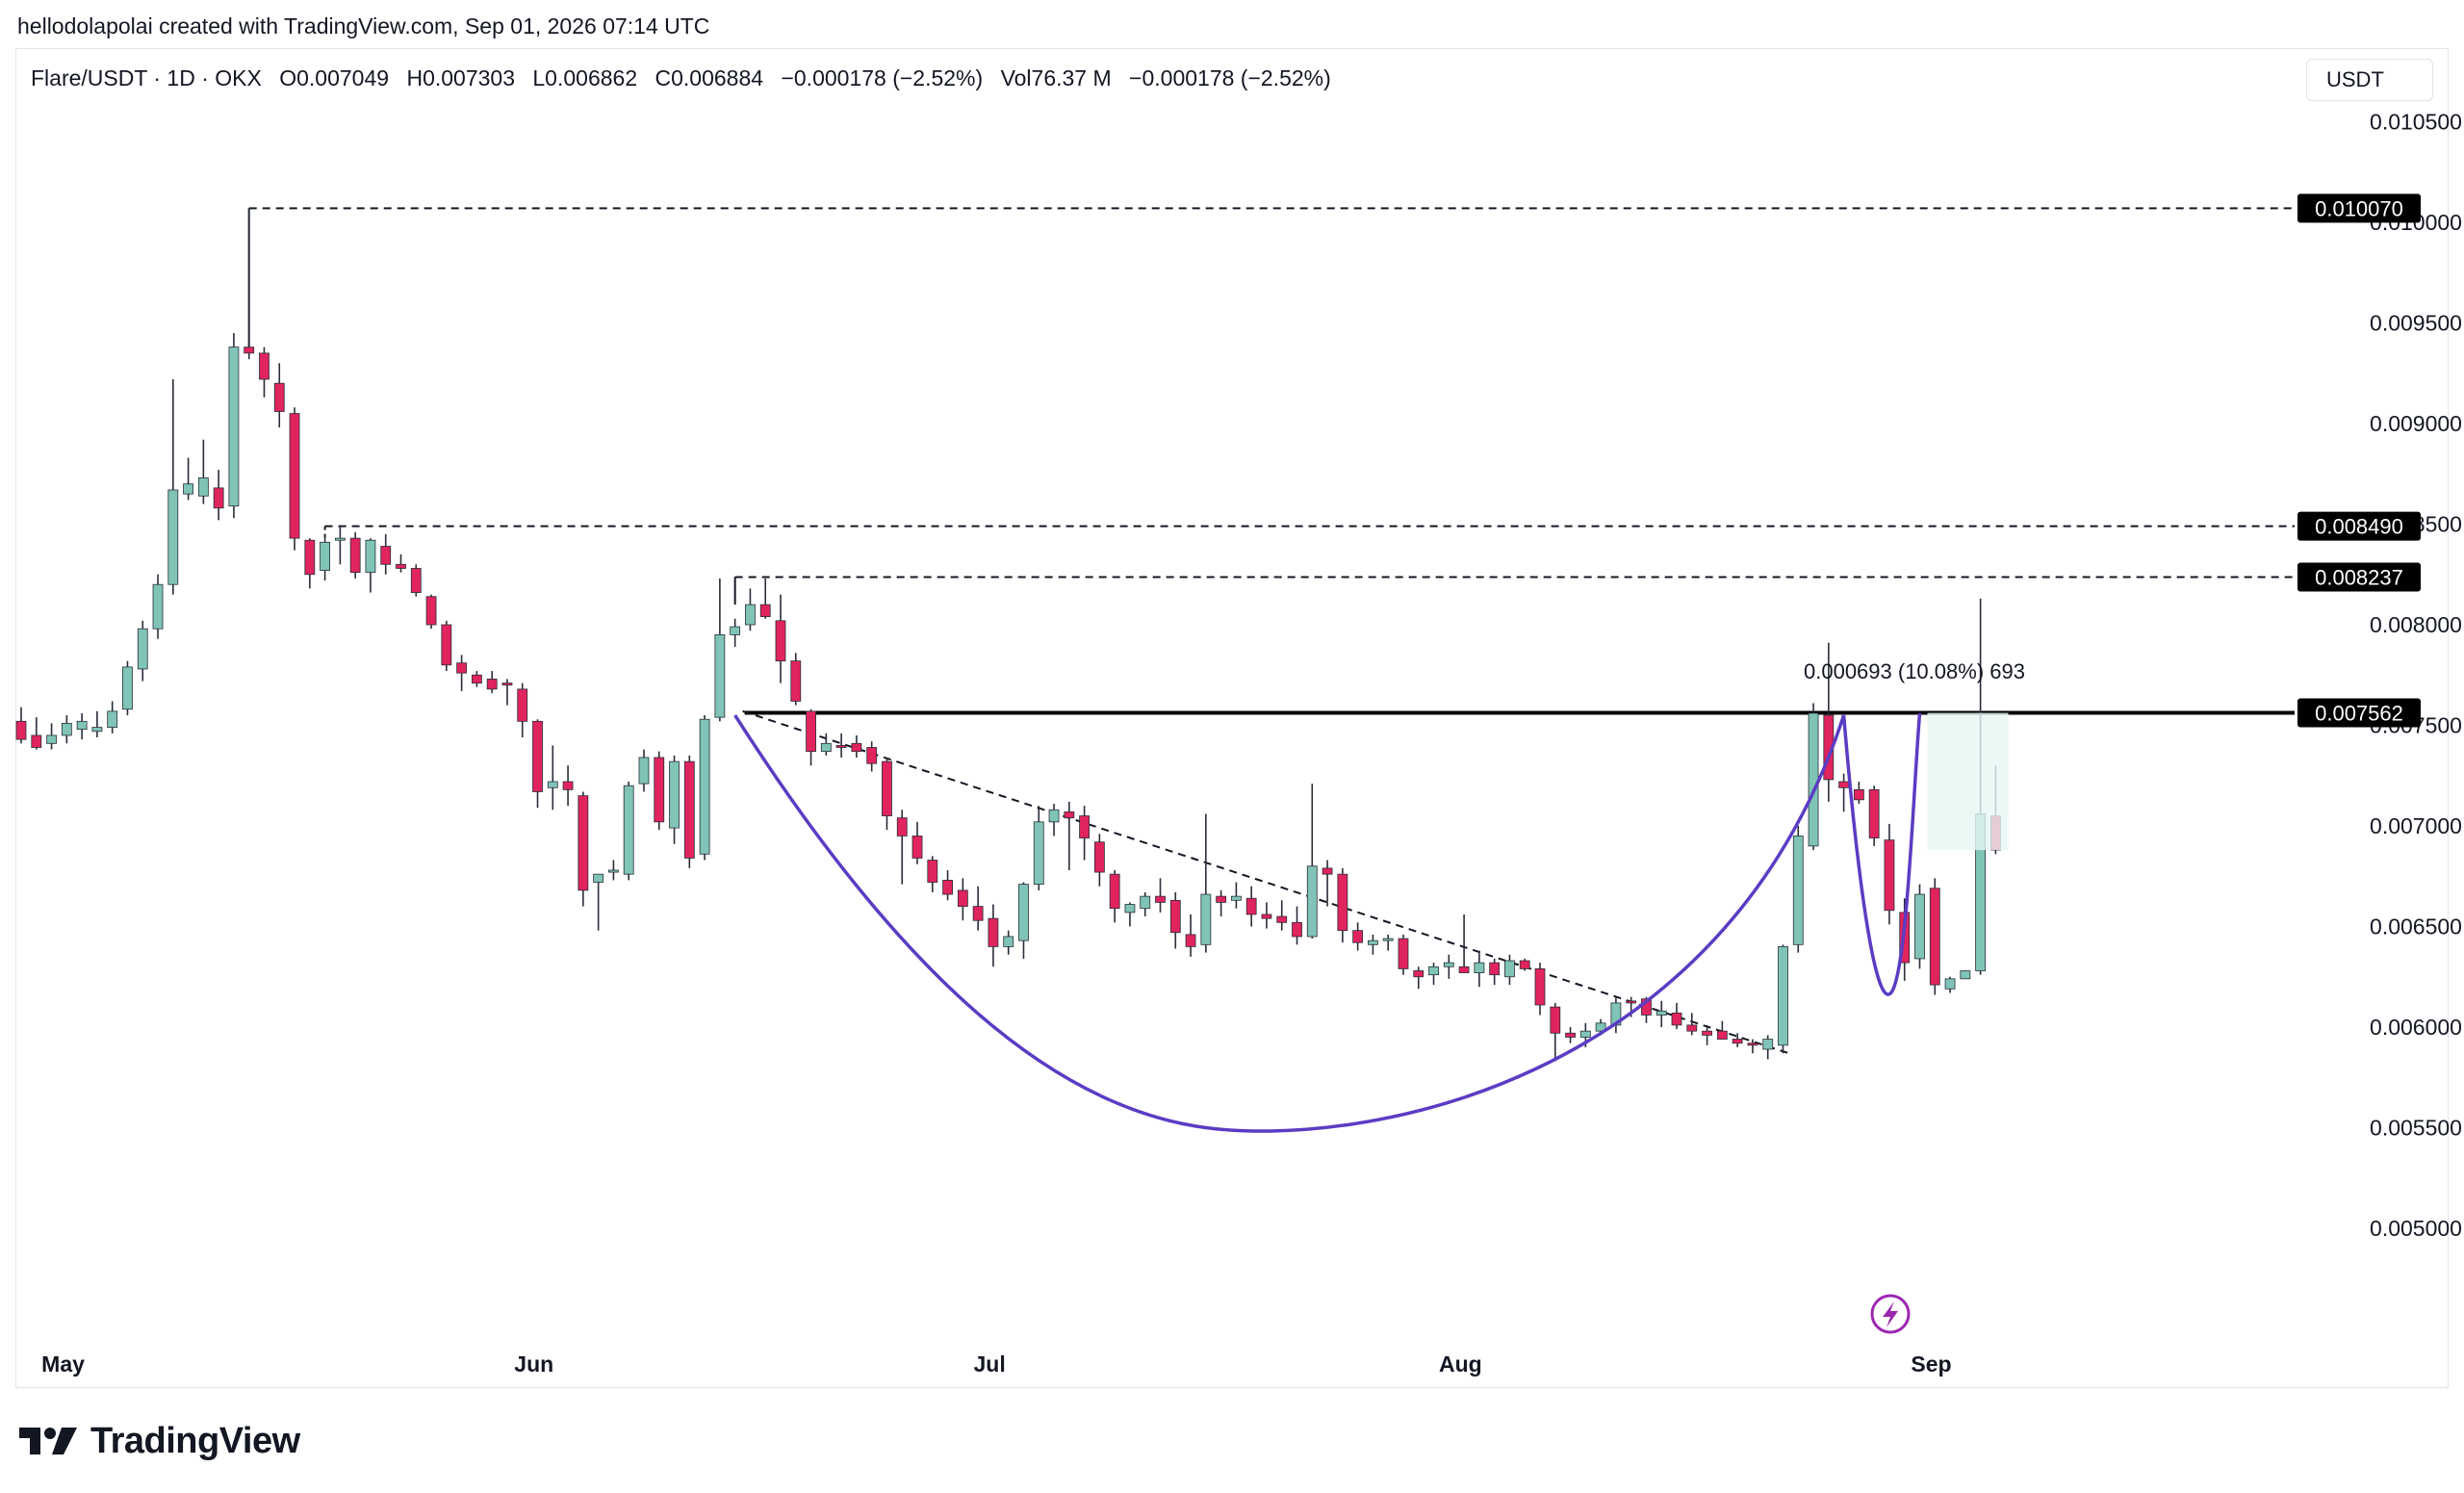 The image size is (2464, 1493). Describe the element at coordinates (159, 1441) in the screenshot. I see `tradingview-logo: TradingView` at that location.